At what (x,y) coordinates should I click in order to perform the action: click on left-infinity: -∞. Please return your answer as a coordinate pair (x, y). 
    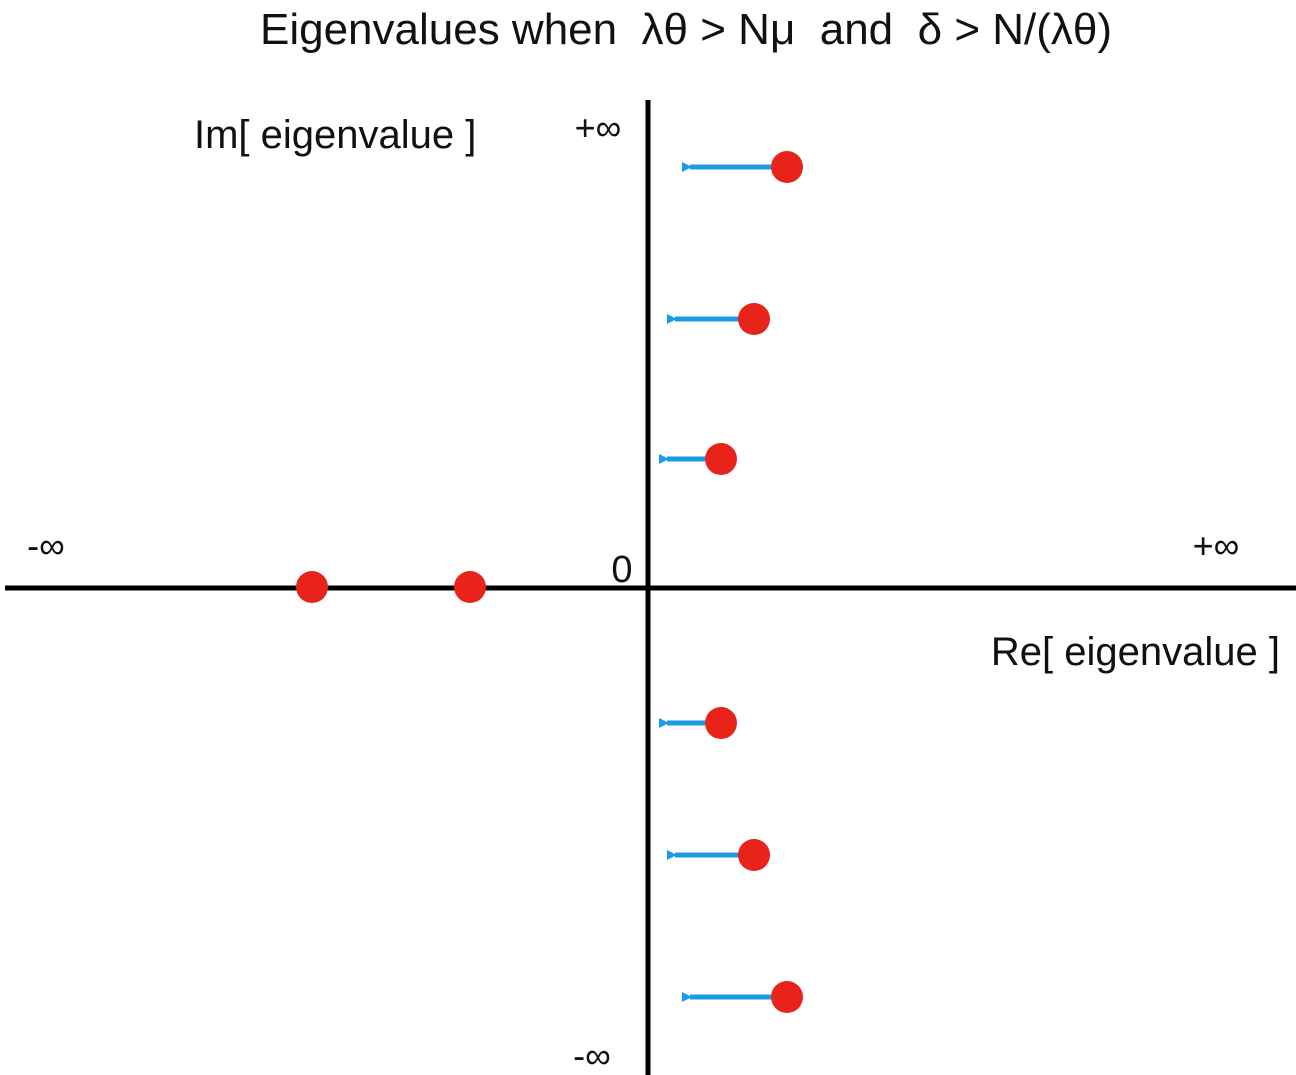
    Looking at the image, I should click on (46, 545).